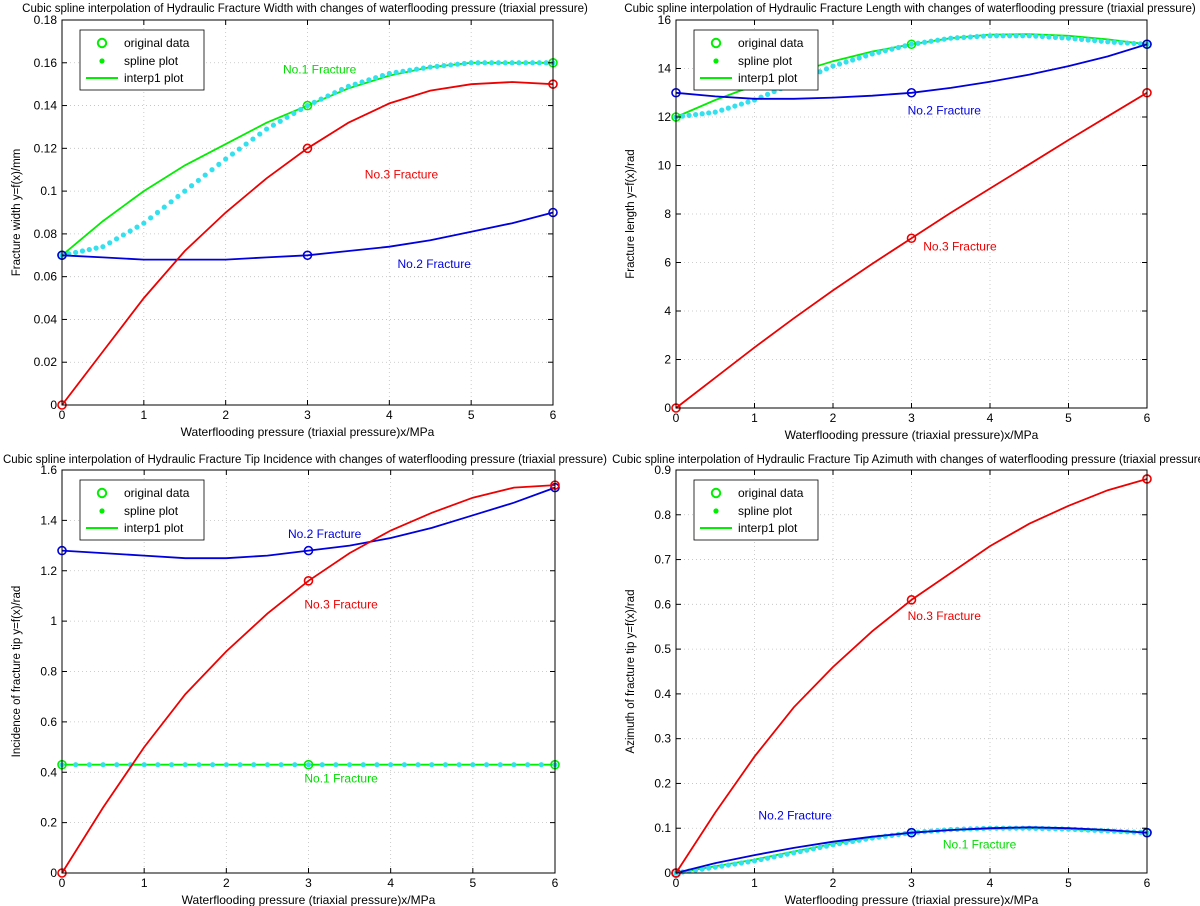  Describe the element at coordinates (665, 117) in the screenshot. I see `y-tick-label: 12` at that location.